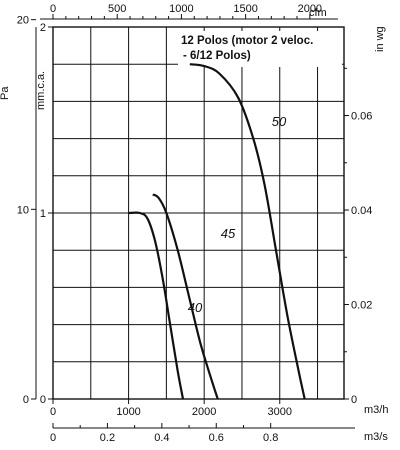  I want to click on bottom-m3s-tick-label: 0, so click(53, 438).